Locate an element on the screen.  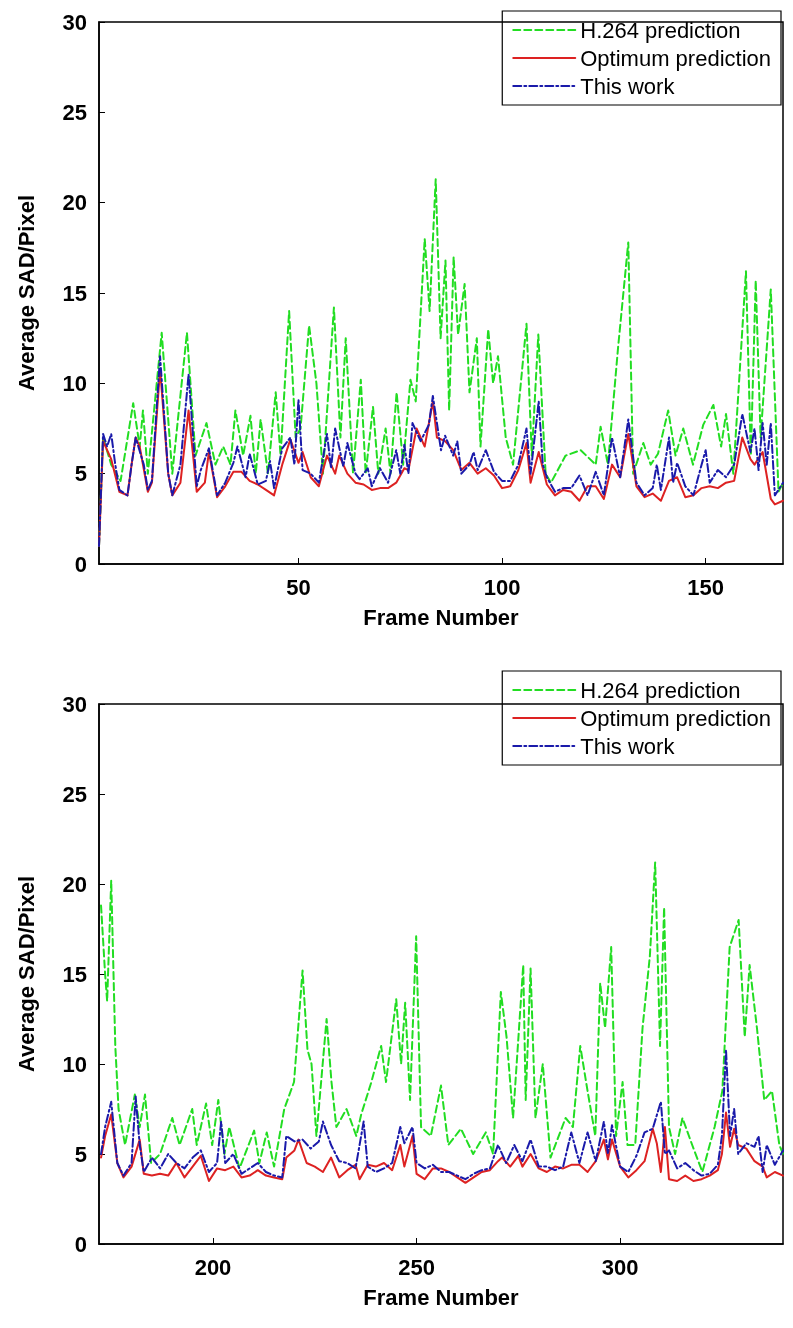
x-tick-label: 200 is located at coordinates (213, 1267).